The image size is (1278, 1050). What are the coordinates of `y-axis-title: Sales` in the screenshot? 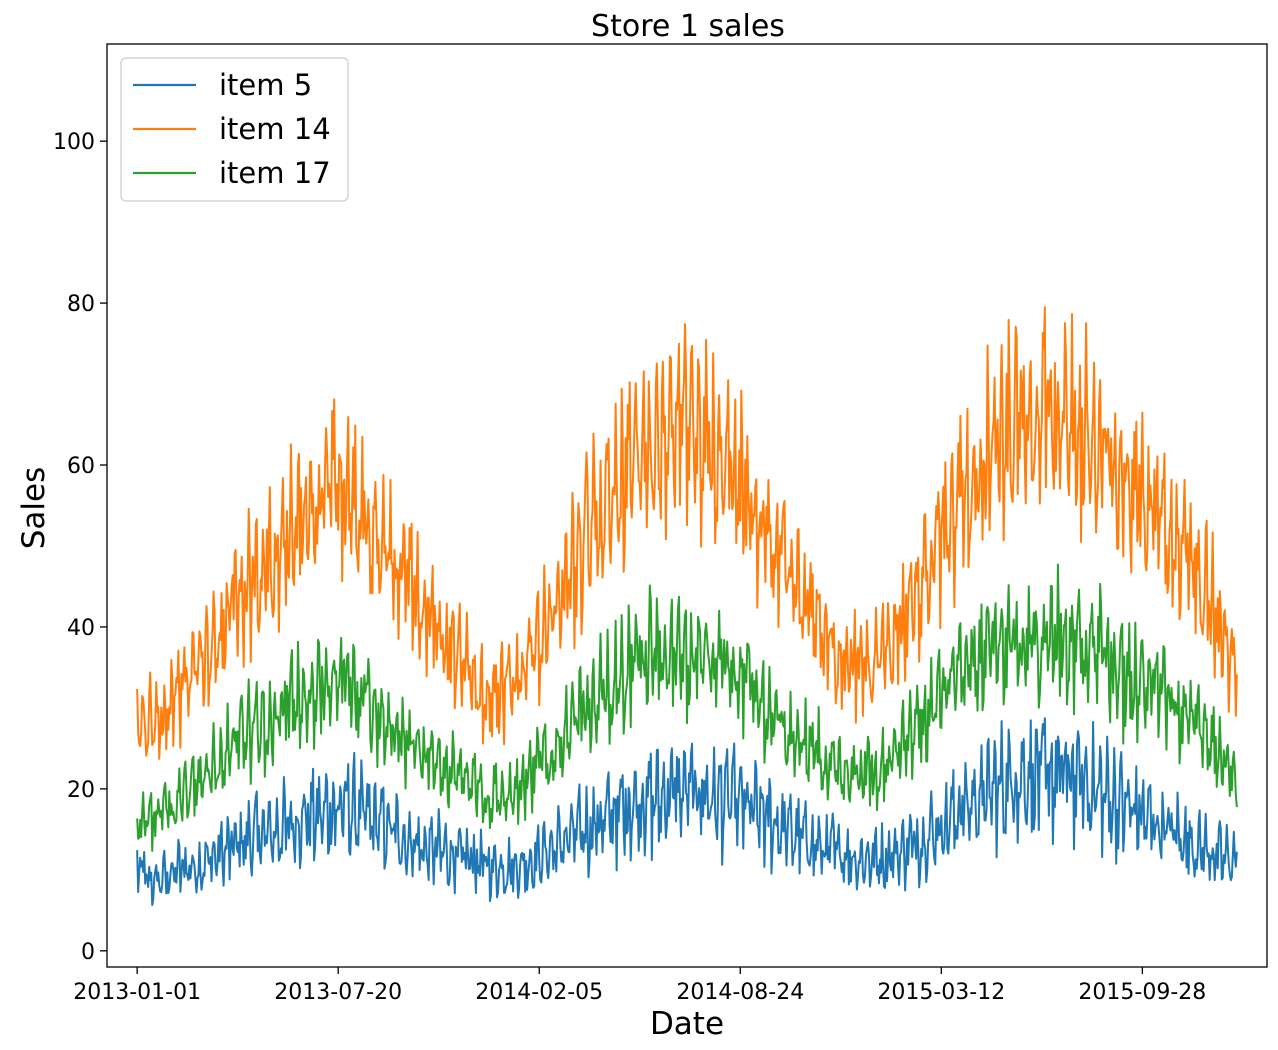 It's located at (34, 508).